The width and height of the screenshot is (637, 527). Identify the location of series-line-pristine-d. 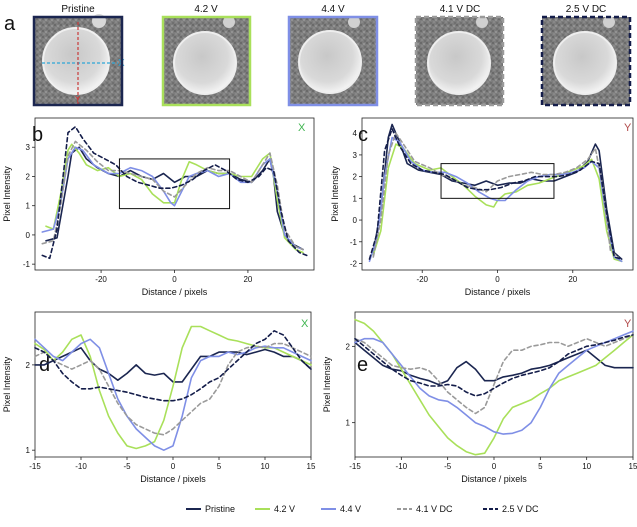
(173, 364).